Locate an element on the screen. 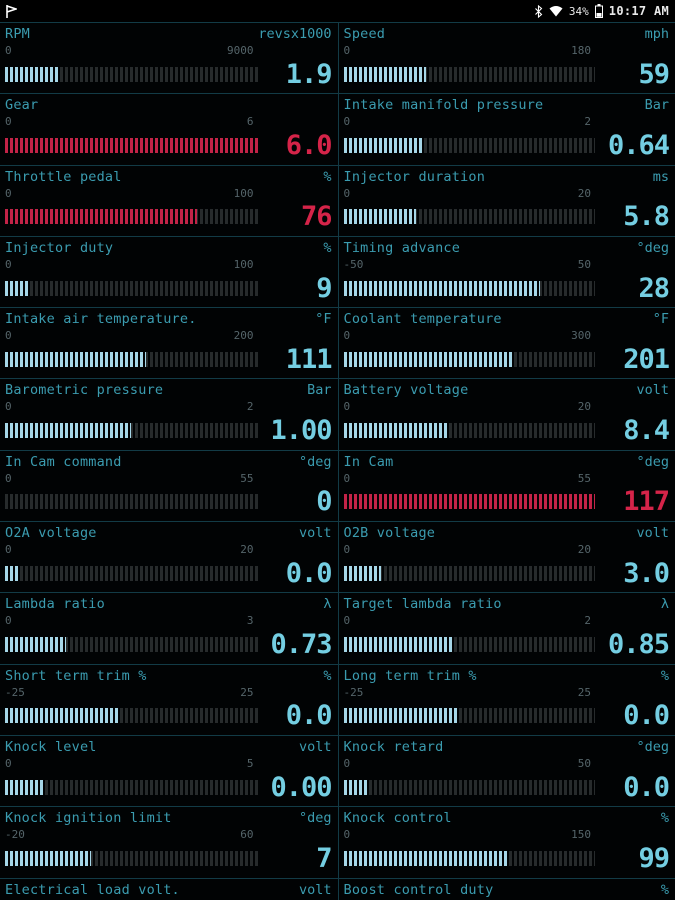  gauge-meter: 6.0 is located at coordinates (169, 145).